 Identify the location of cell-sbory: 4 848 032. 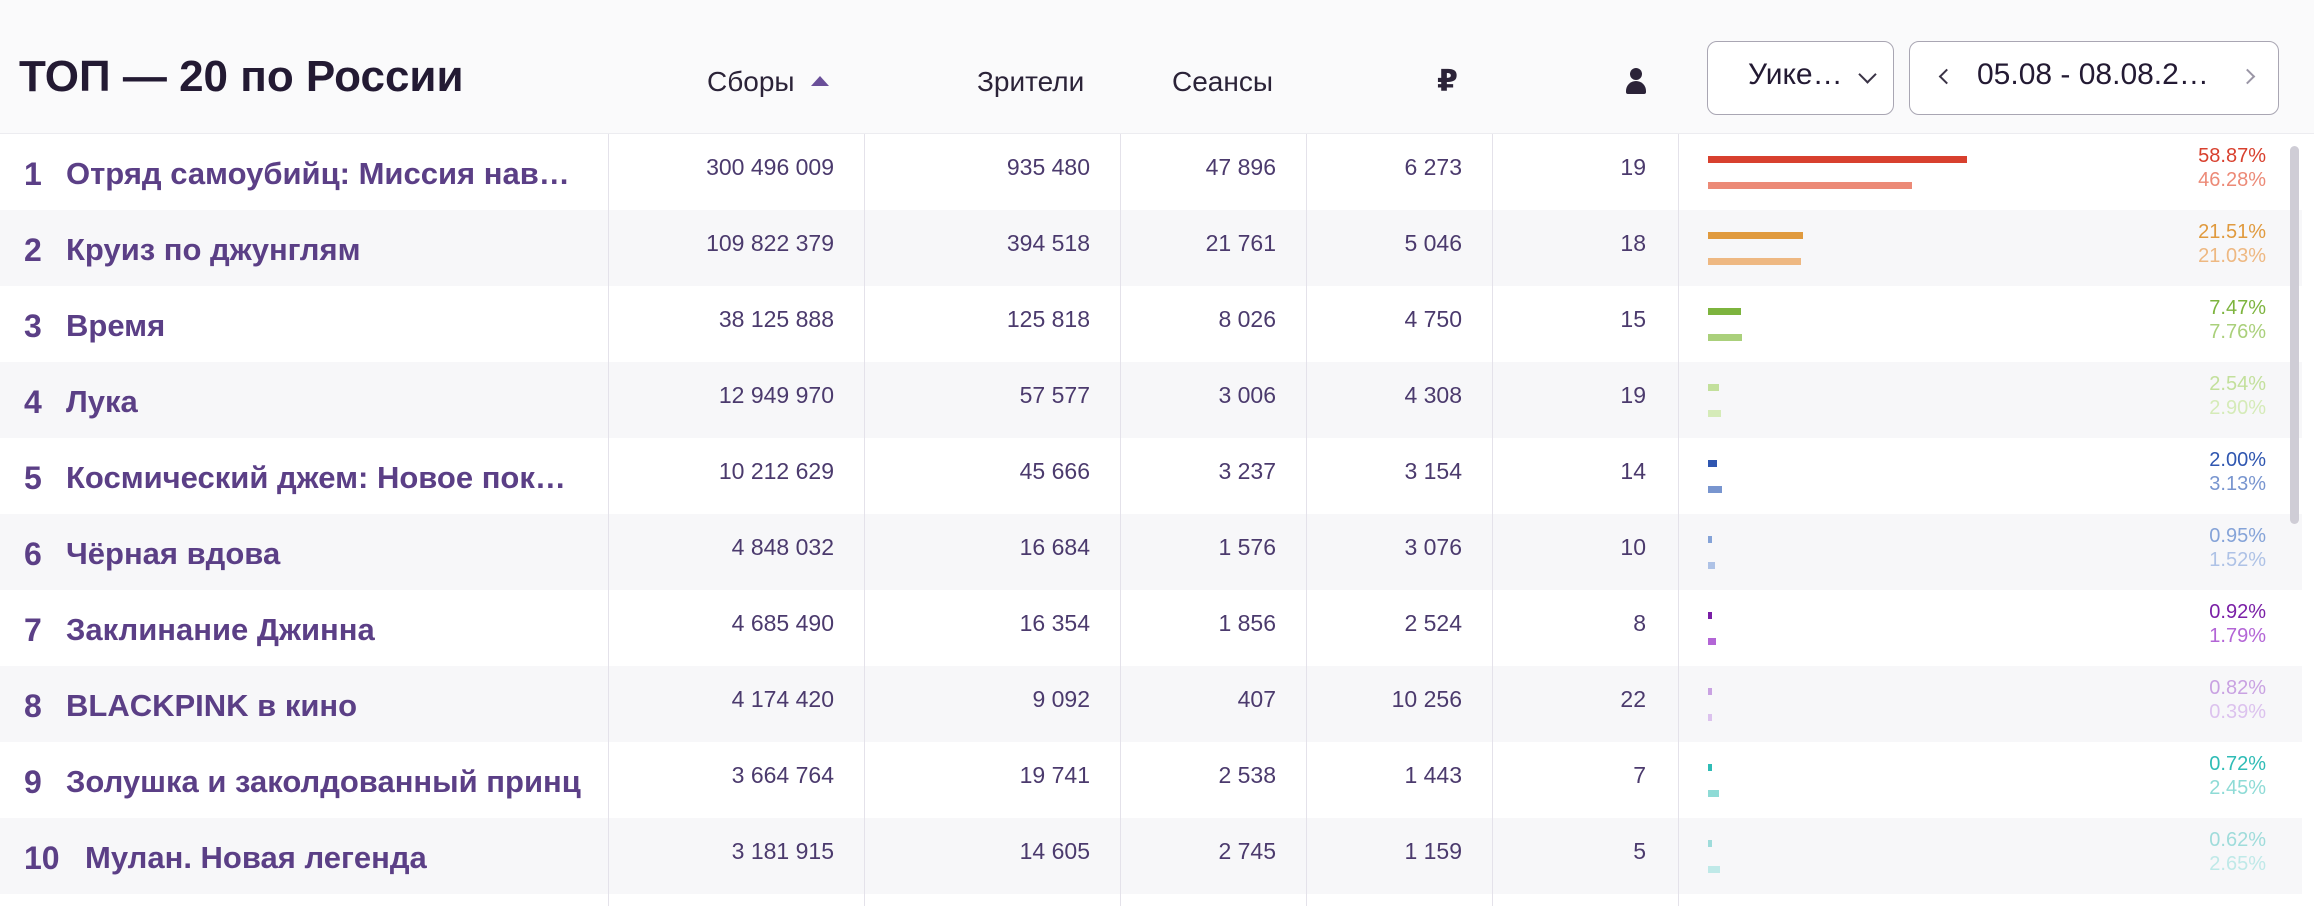
(782, 547).